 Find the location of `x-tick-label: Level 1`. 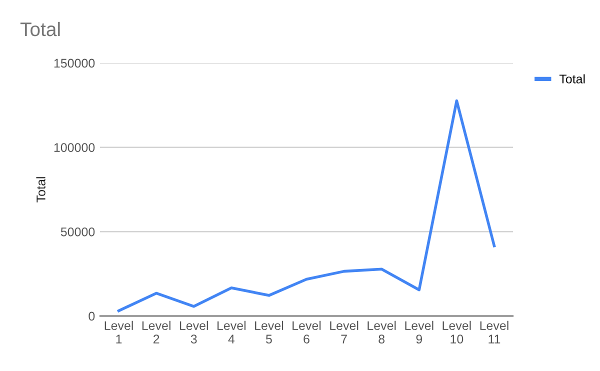

x-tick-label: Level 1 is located at coordinates (118, 332).